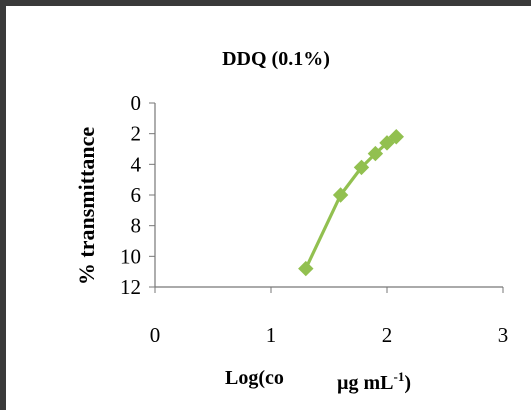  I want to click on y-tick-label: 6, so click(136, 195).